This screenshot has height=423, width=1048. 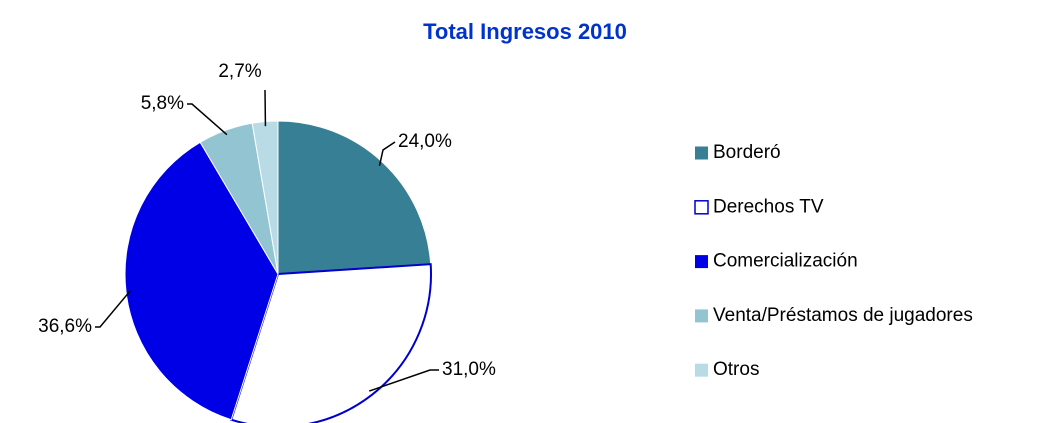 What do you see at coordinates (162, 103) in the screenshot?
I see `data-label: 5,8%` at bounding box center [162, 103].